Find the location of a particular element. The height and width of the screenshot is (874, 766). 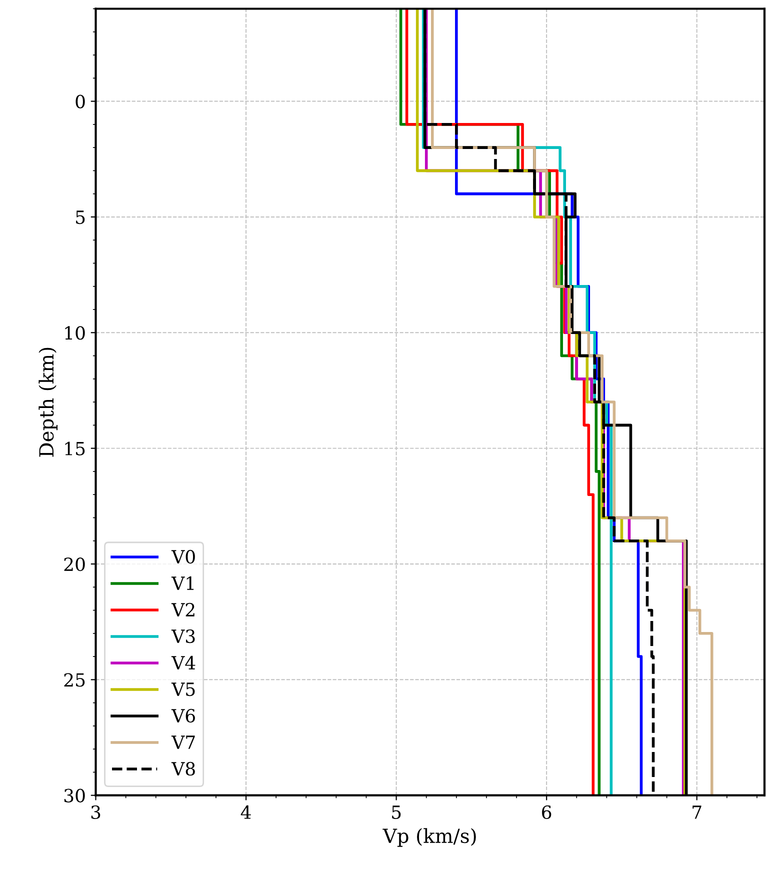

x-tick-label: 5 is located at coordinates (396, 813).